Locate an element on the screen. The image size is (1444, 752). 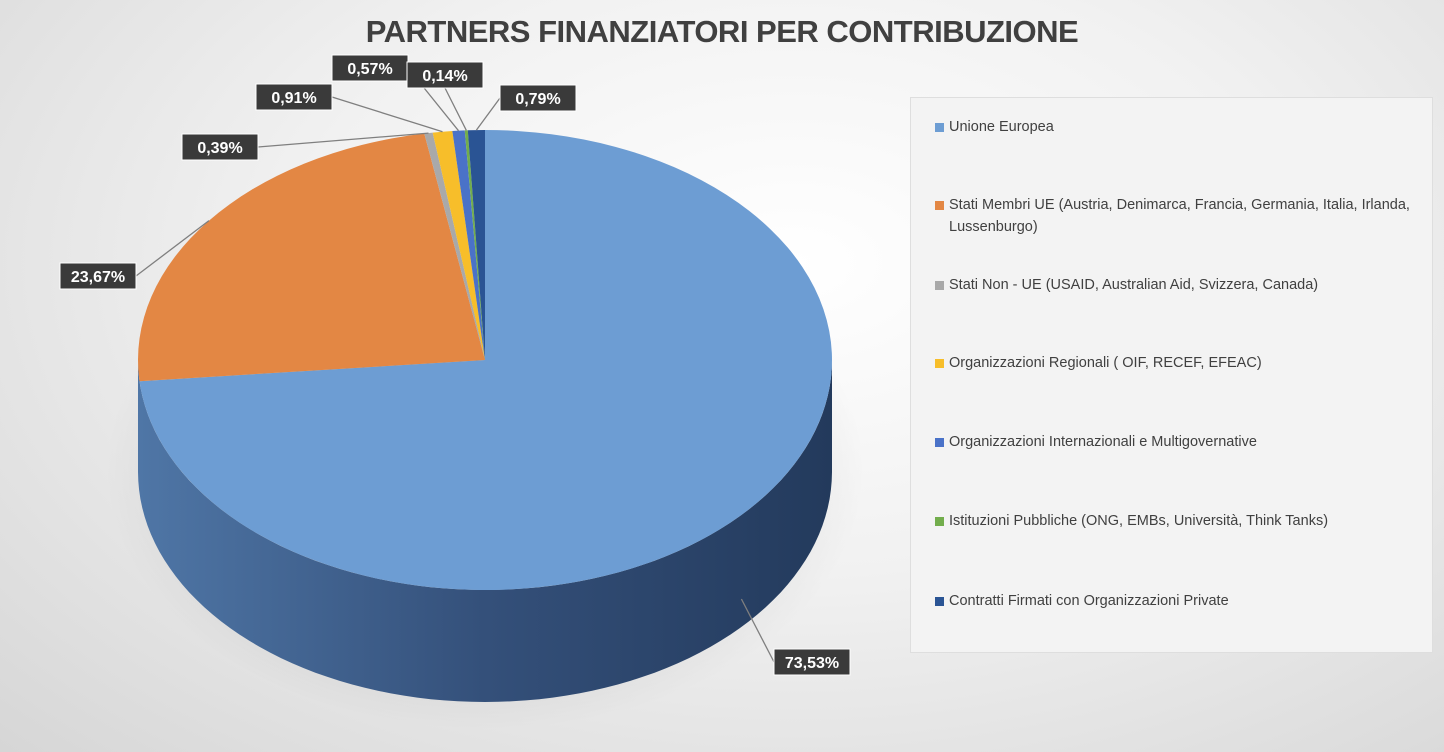
data-label-value: 73,53% is located at coordinates (812, 663).